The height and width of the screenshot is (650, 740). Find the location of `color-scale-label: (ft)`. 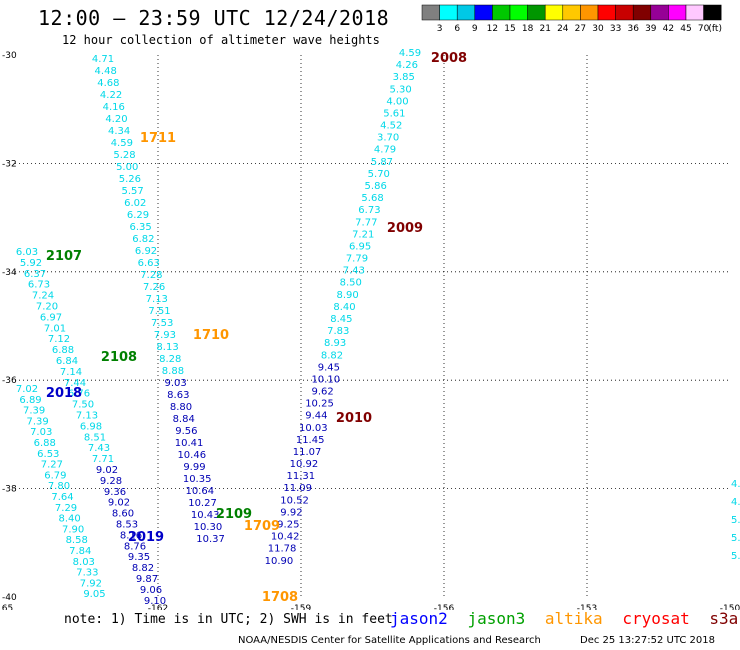

color-scale-label: (ft) is located at coordinates (715, 29).